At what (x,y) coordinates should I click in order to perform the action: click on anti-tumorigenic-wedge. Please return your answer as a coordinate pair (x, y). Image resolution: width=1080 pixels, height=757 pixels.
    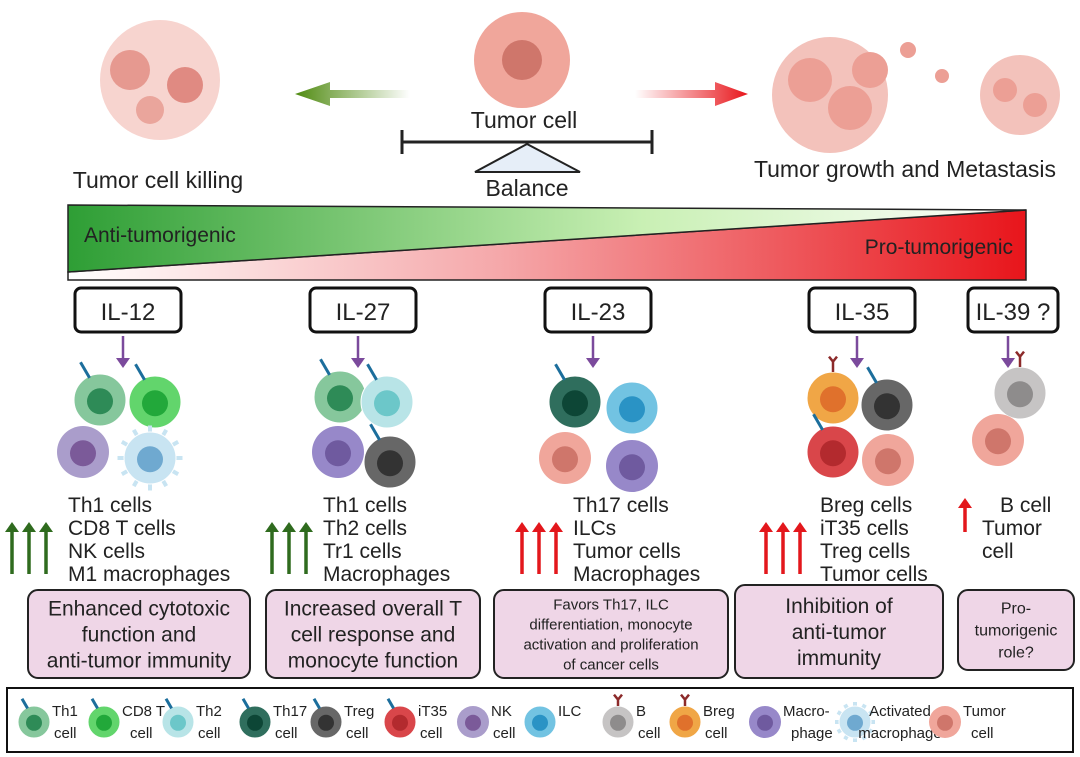
    Looking at the image, I should click on (547, 238).